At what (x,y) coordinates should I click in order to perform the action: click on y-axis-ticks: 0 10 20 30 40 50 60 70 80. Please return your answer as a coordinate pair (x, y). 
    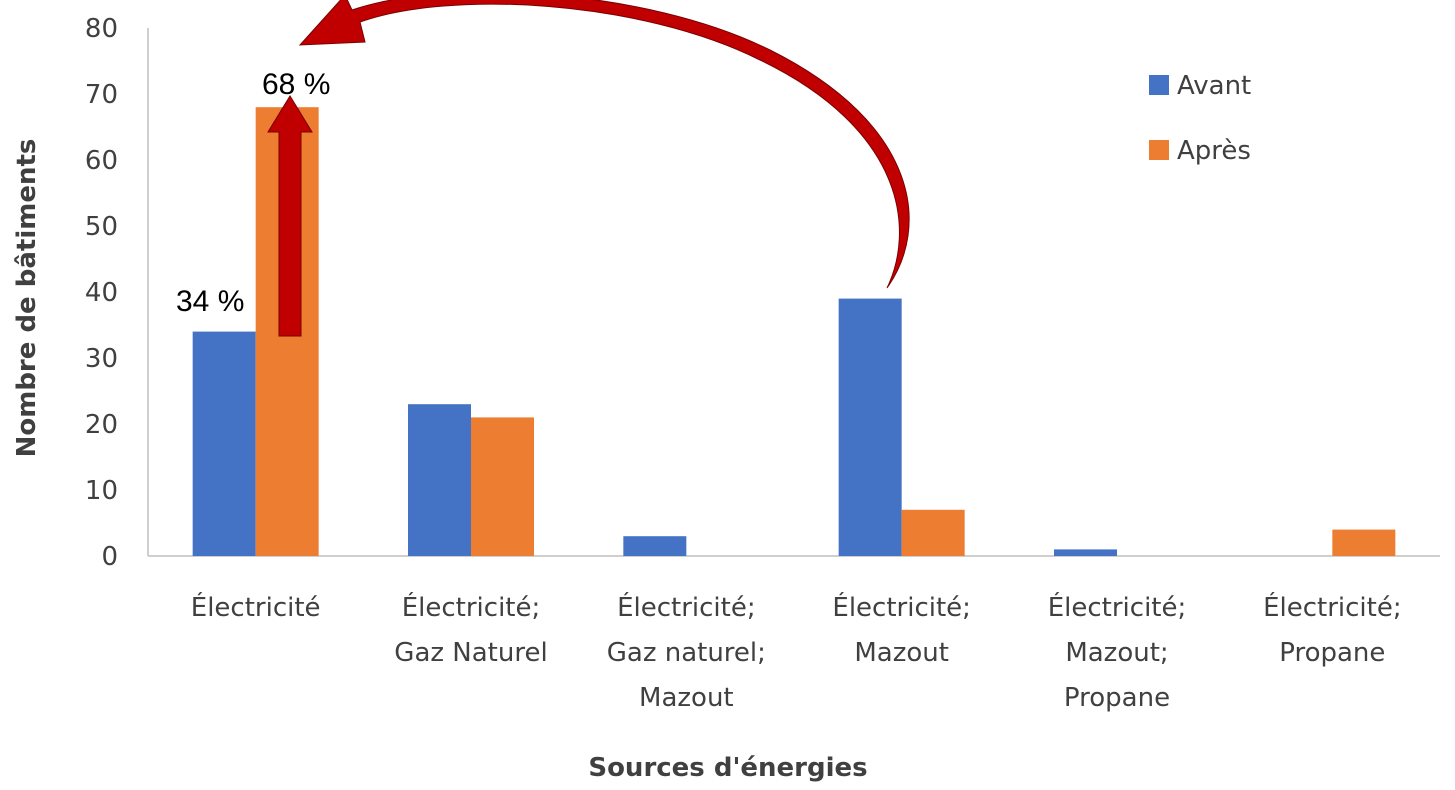
    Looking at the image, I should click on (101, 293).